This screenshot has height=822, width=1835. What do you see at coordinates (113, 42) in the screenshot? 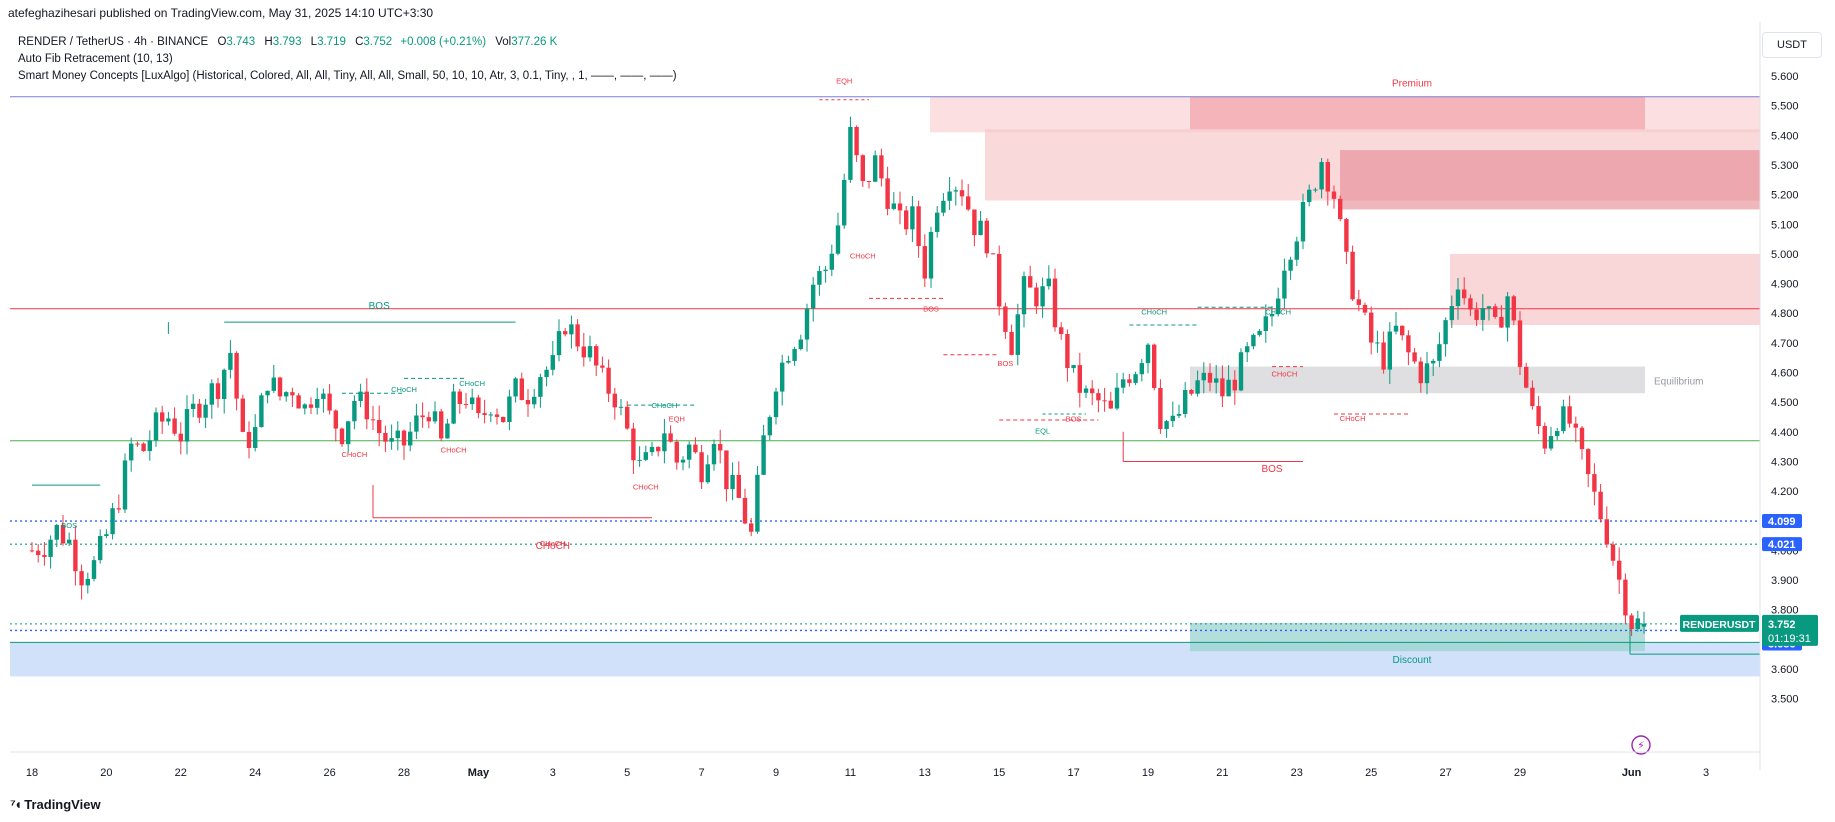
I see `symbol-title: RENDER / TetherUS · 4h · BINANCE` at bounding box center [113, 42].